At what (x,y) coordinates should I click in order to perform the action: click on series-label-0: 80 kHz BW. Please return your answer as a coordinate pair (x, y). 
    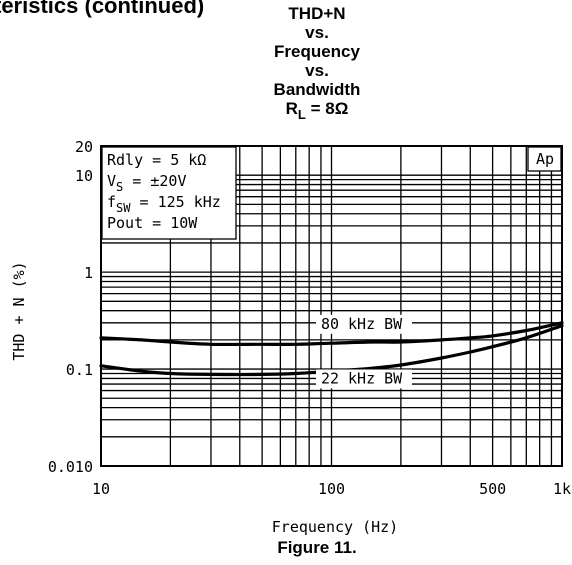
    Looking at the image, I should click on (362, 324).